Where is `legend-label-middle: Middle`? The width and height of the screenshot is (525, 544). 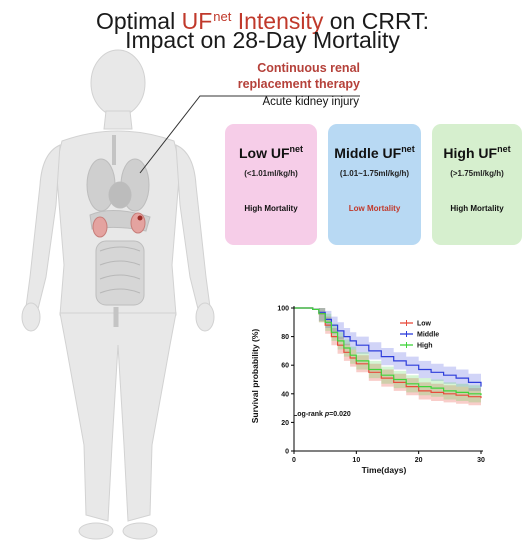
legend-label-middle: Middle is located at coordinates (428, 335).